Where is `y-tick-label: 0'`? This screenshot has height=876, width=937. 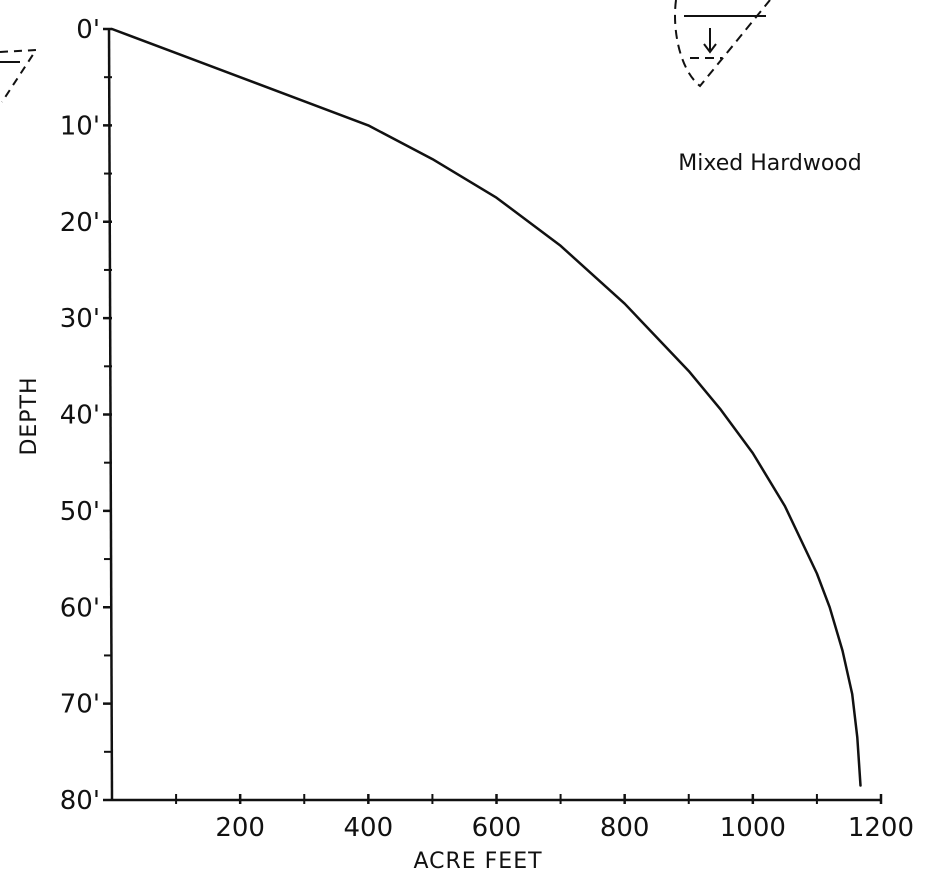
y-tick-label: 0' is located at coordinates (88, 30).